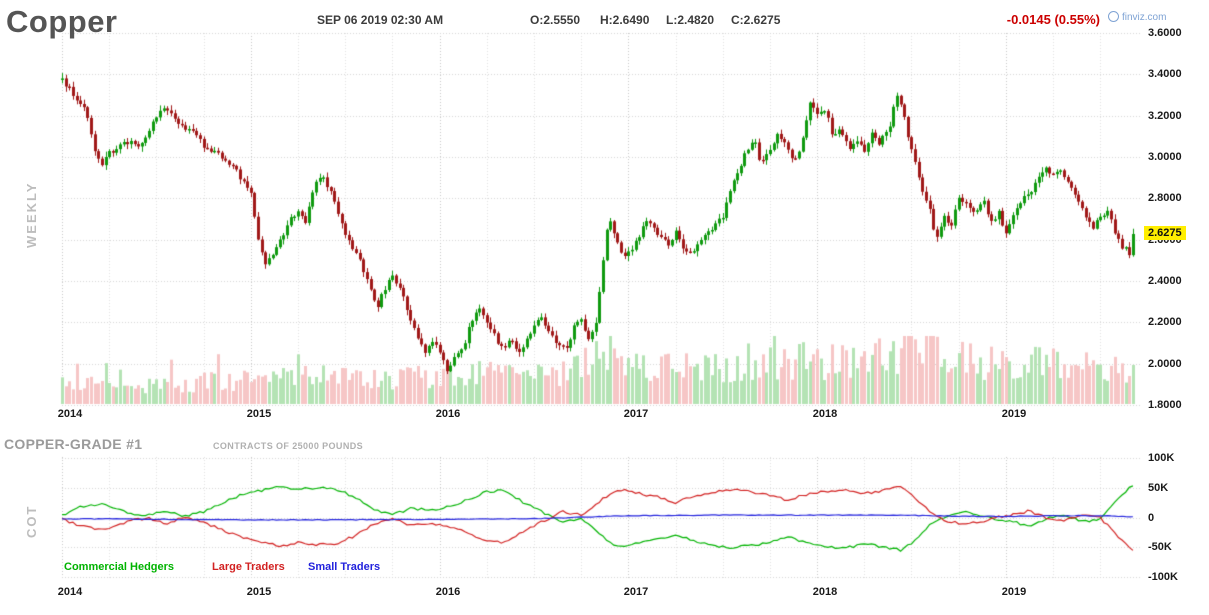 The width and height of the screenshot is (1209, 615). What do you see at coordinates (1165, 233) in the screenshot?
I see `last-price-tag: 2.6275` at bounding box center [1165, 233].